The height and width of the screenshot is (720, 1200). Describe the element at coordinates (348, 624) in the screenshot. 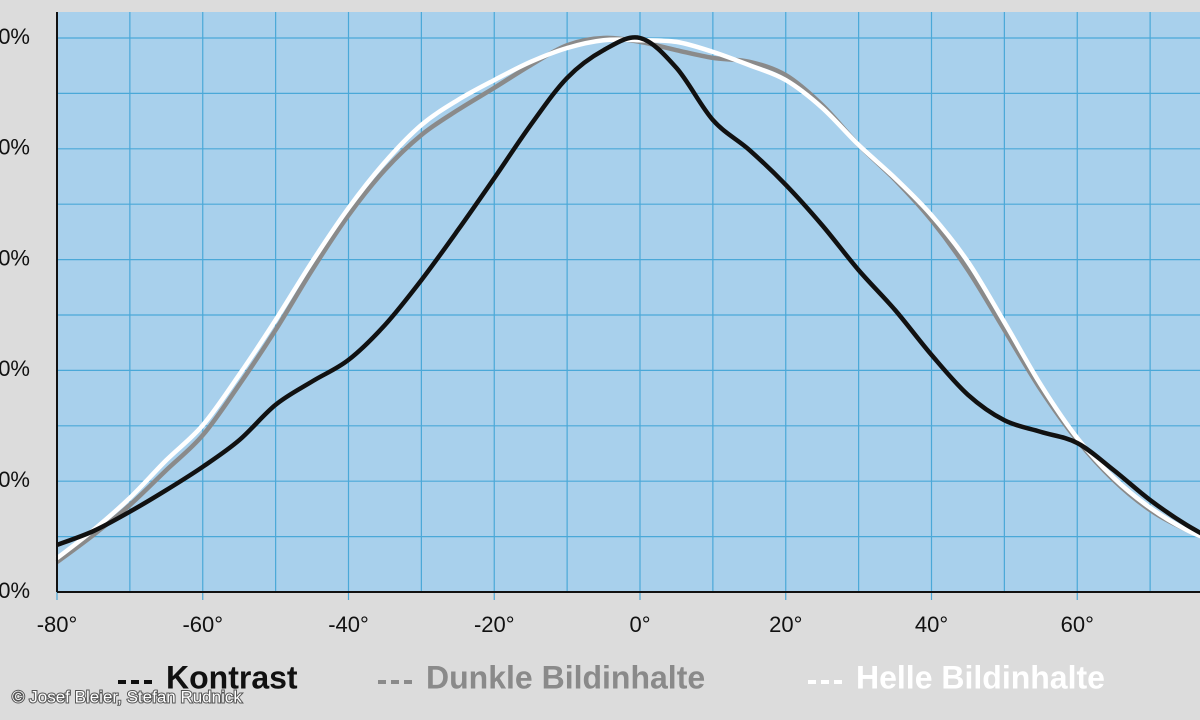

I see `x-tick-label: -40°` at that location.